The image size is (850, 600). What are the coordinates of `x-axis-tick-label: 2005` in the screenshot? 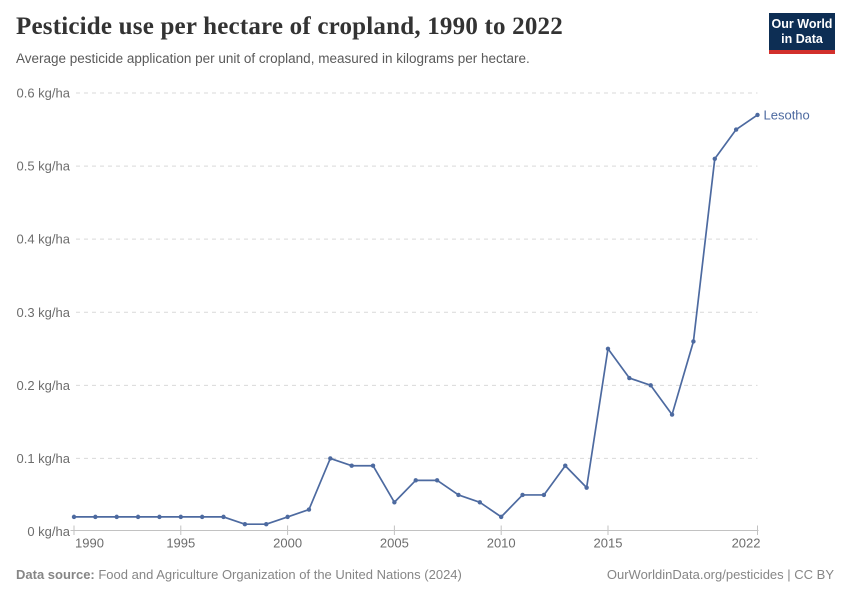 It's located at (394, 543).